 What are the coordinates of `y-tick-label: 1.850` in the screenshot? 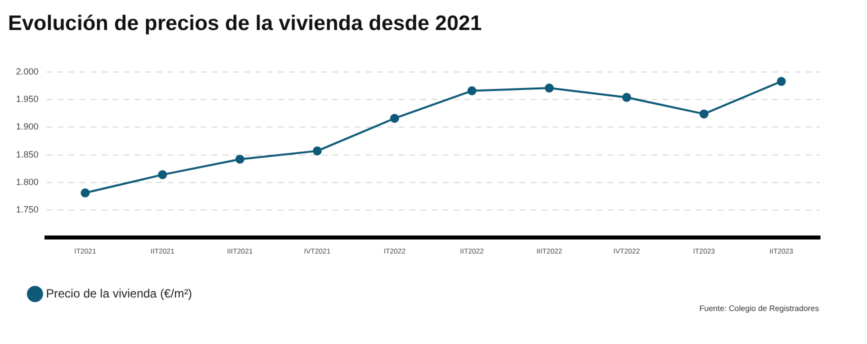 It's located at (27, 154).